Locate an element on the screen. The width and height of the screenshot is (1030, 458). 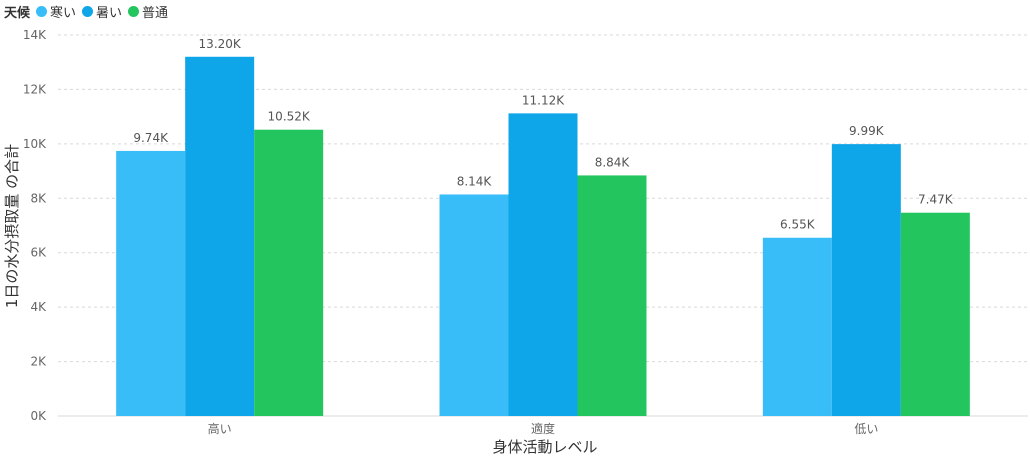
y-tick-label: 0K is located at coordinates (38, 416).